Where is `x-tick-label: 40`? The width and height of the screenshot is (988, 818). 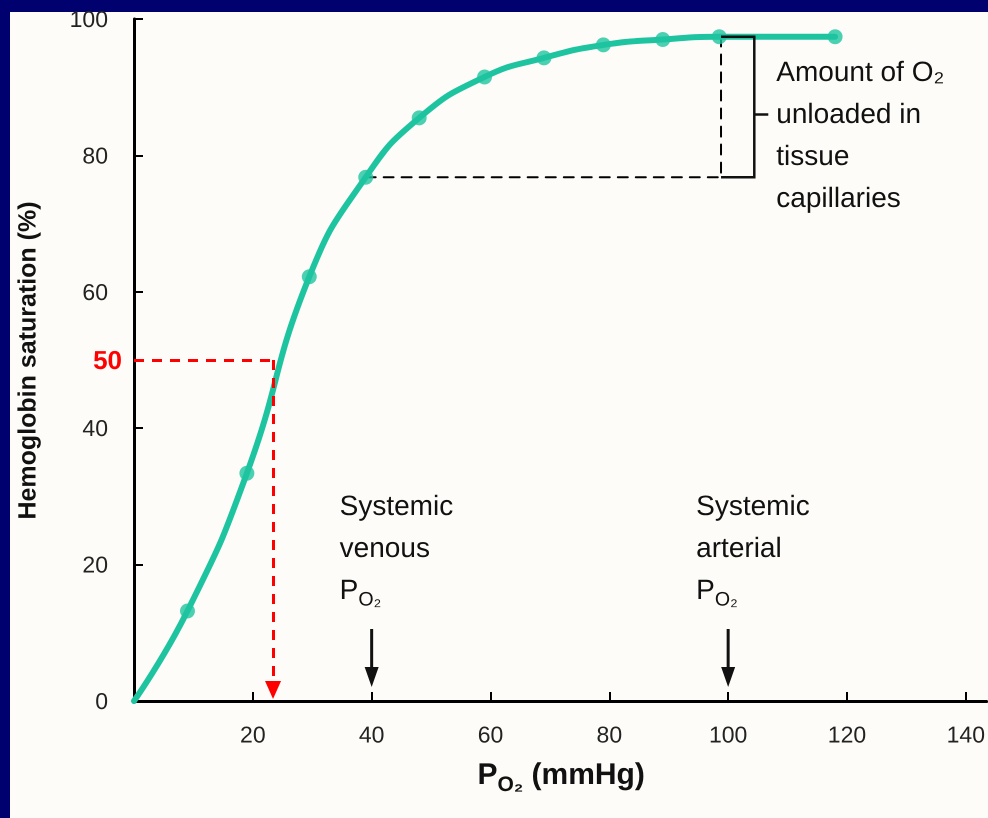
x-tick-label: 40 is located at coordinates (371, 735).